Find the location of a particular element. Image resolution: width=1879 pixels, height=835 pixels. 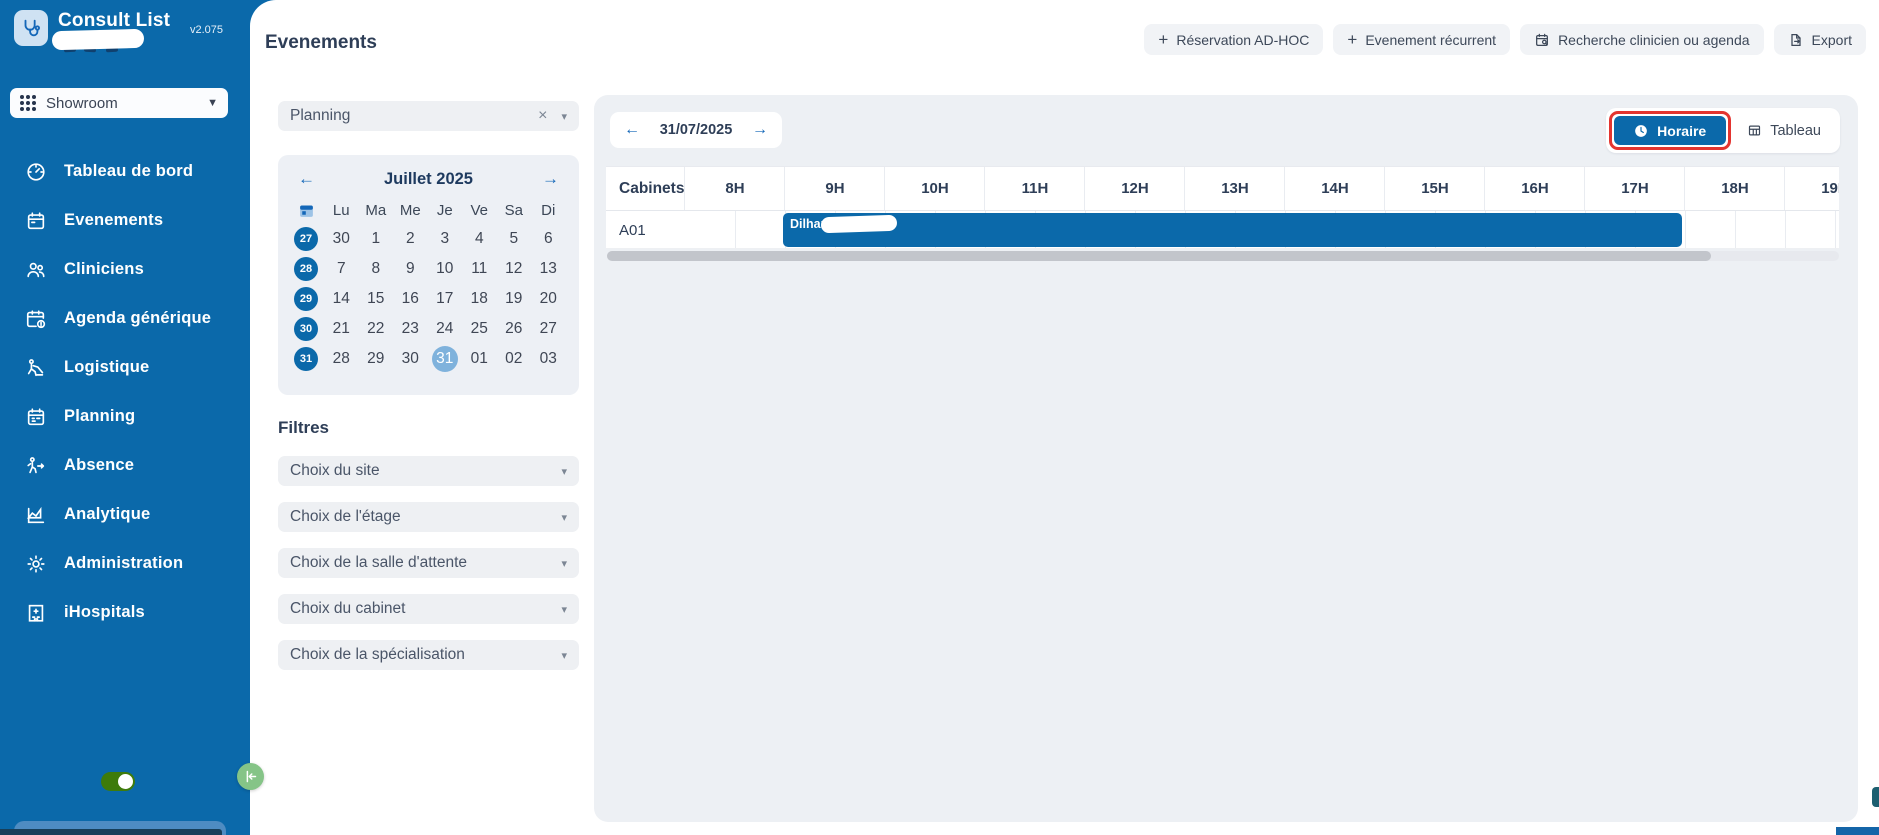

horizontal-scrollbar is located at coordinates (1223, 256).